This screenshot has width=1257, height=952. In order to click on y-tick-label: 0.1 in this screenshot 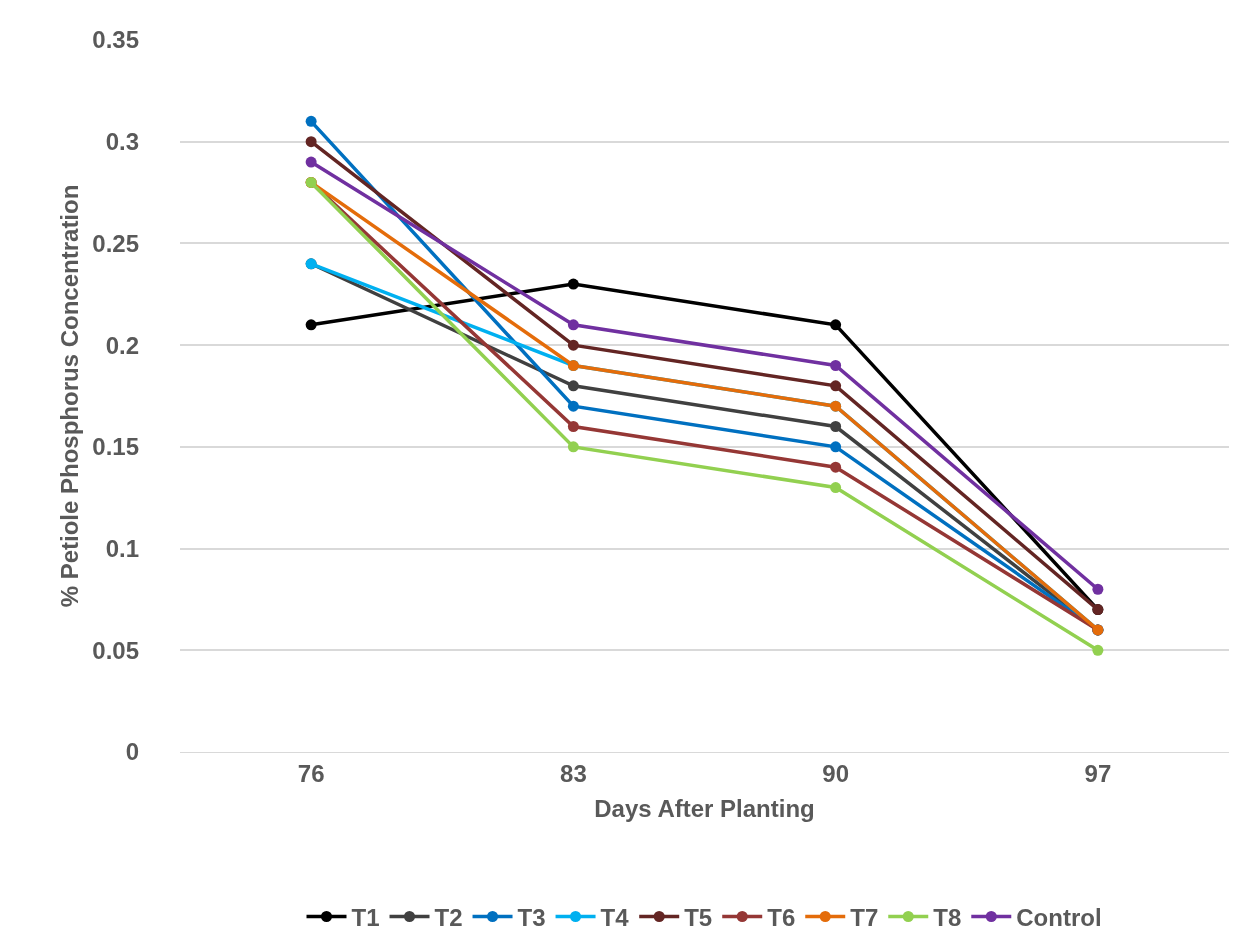, I will do `click(122, 548)`.